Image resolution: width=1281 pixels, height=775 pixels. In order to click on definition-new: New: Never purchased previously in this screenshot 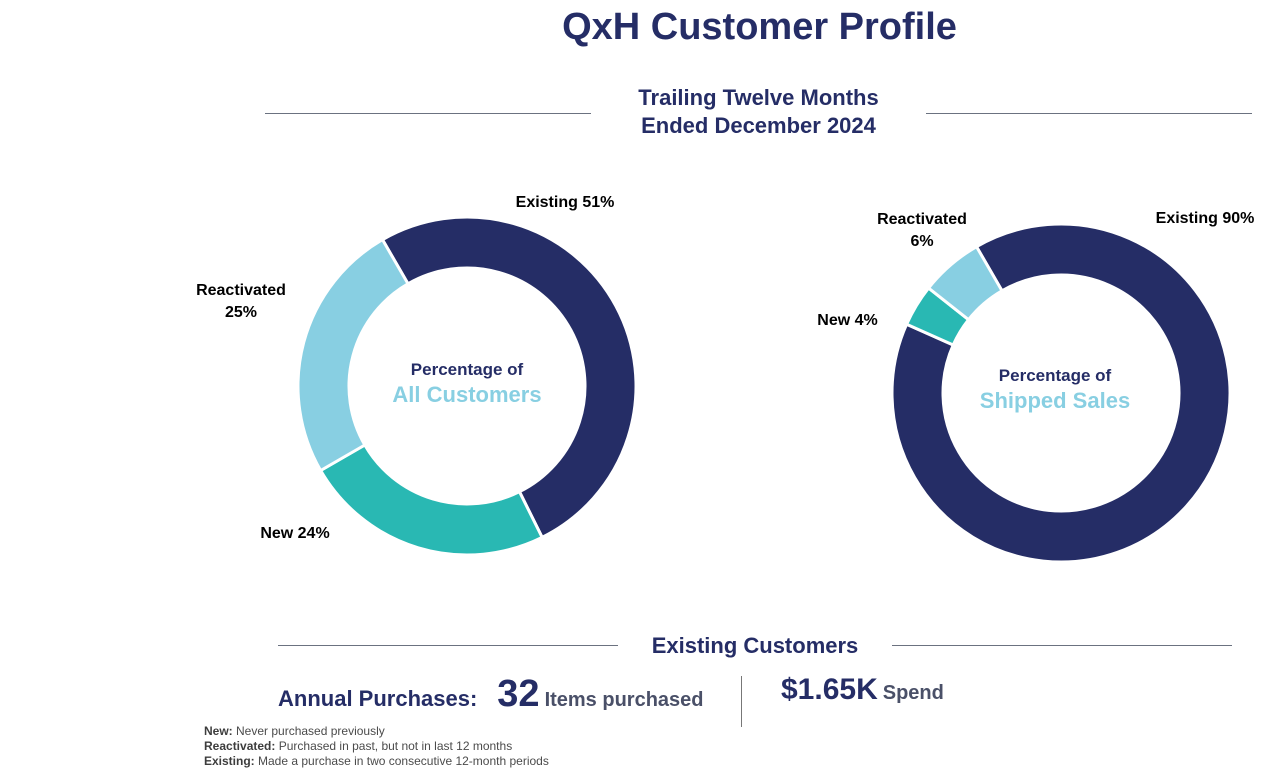, I will do `click(376, 731)`.